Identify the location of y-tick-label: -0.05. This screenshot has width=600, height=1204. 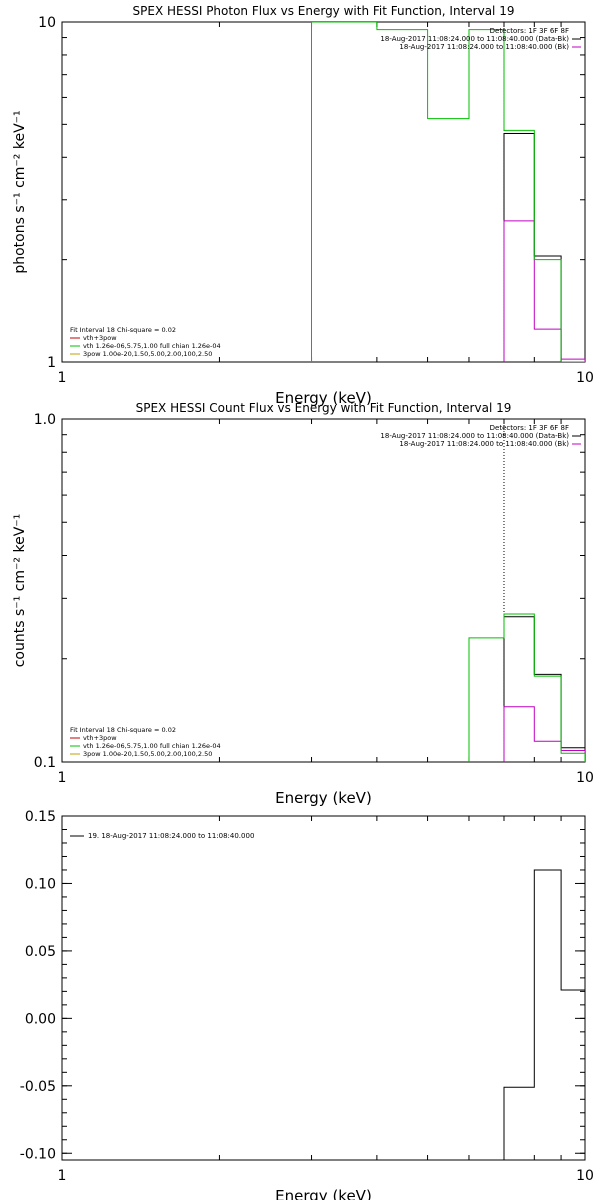
(38, 1087).